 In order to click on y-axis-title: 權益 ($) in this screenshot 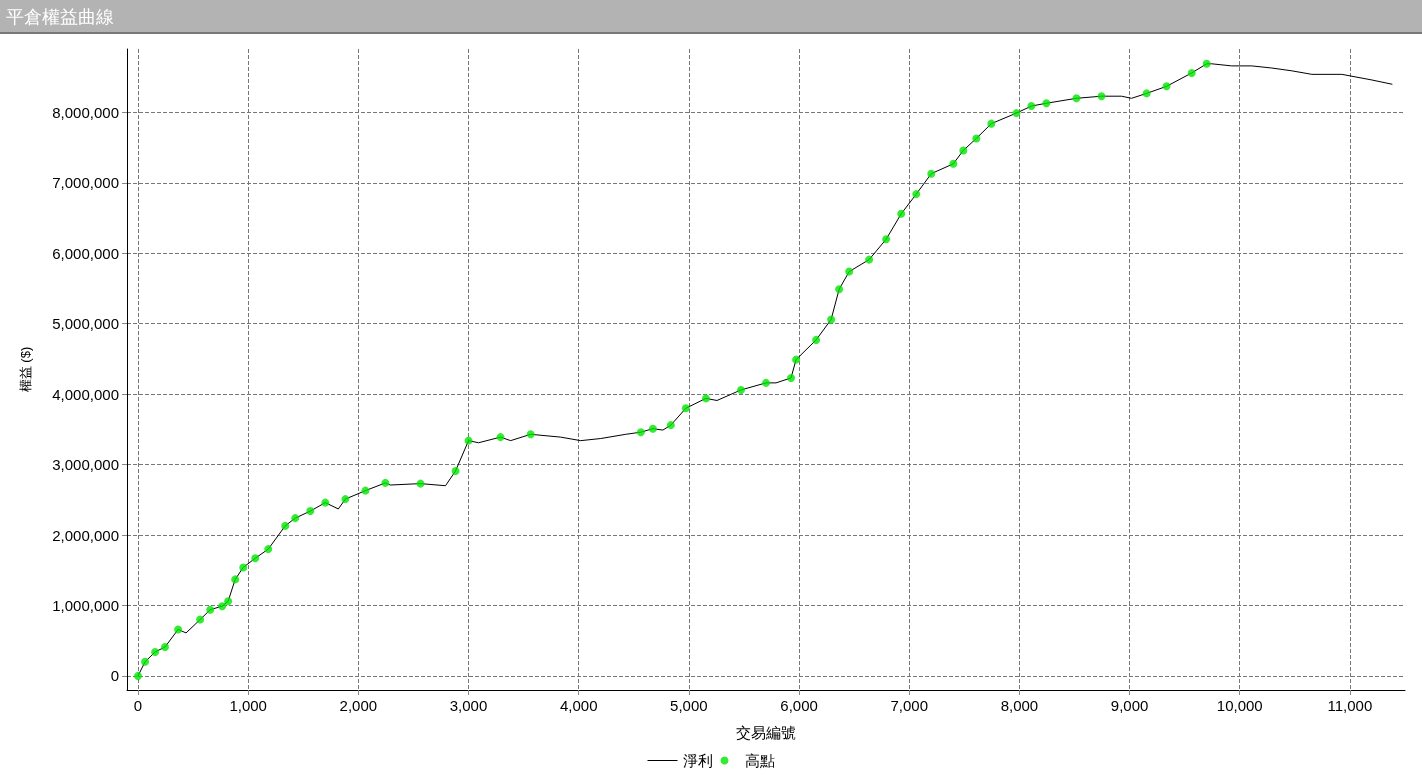, I will do `click(25, 369)`.